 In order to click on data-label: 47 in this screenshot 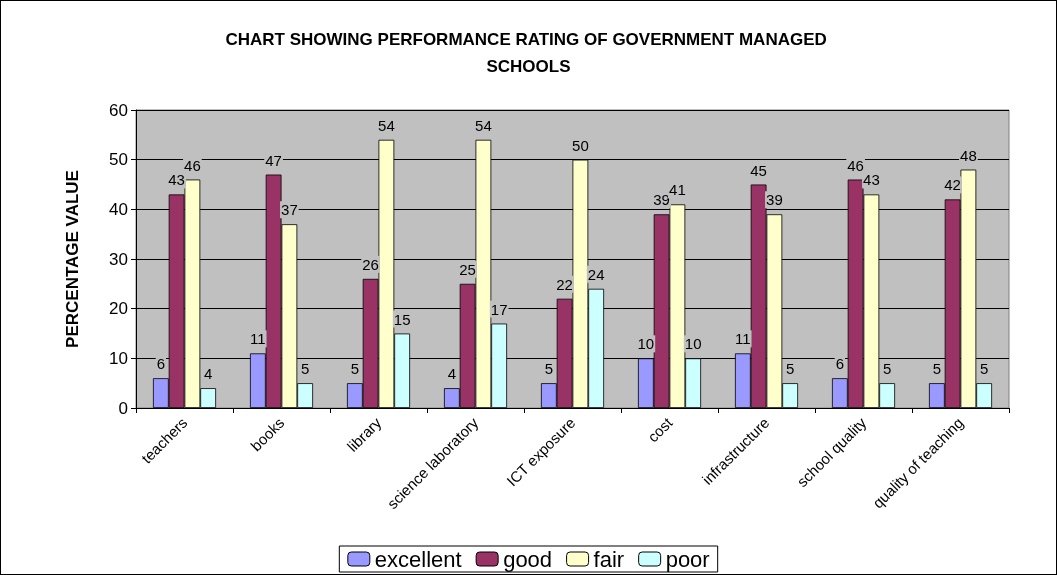, I will do `click(273, 160)`.